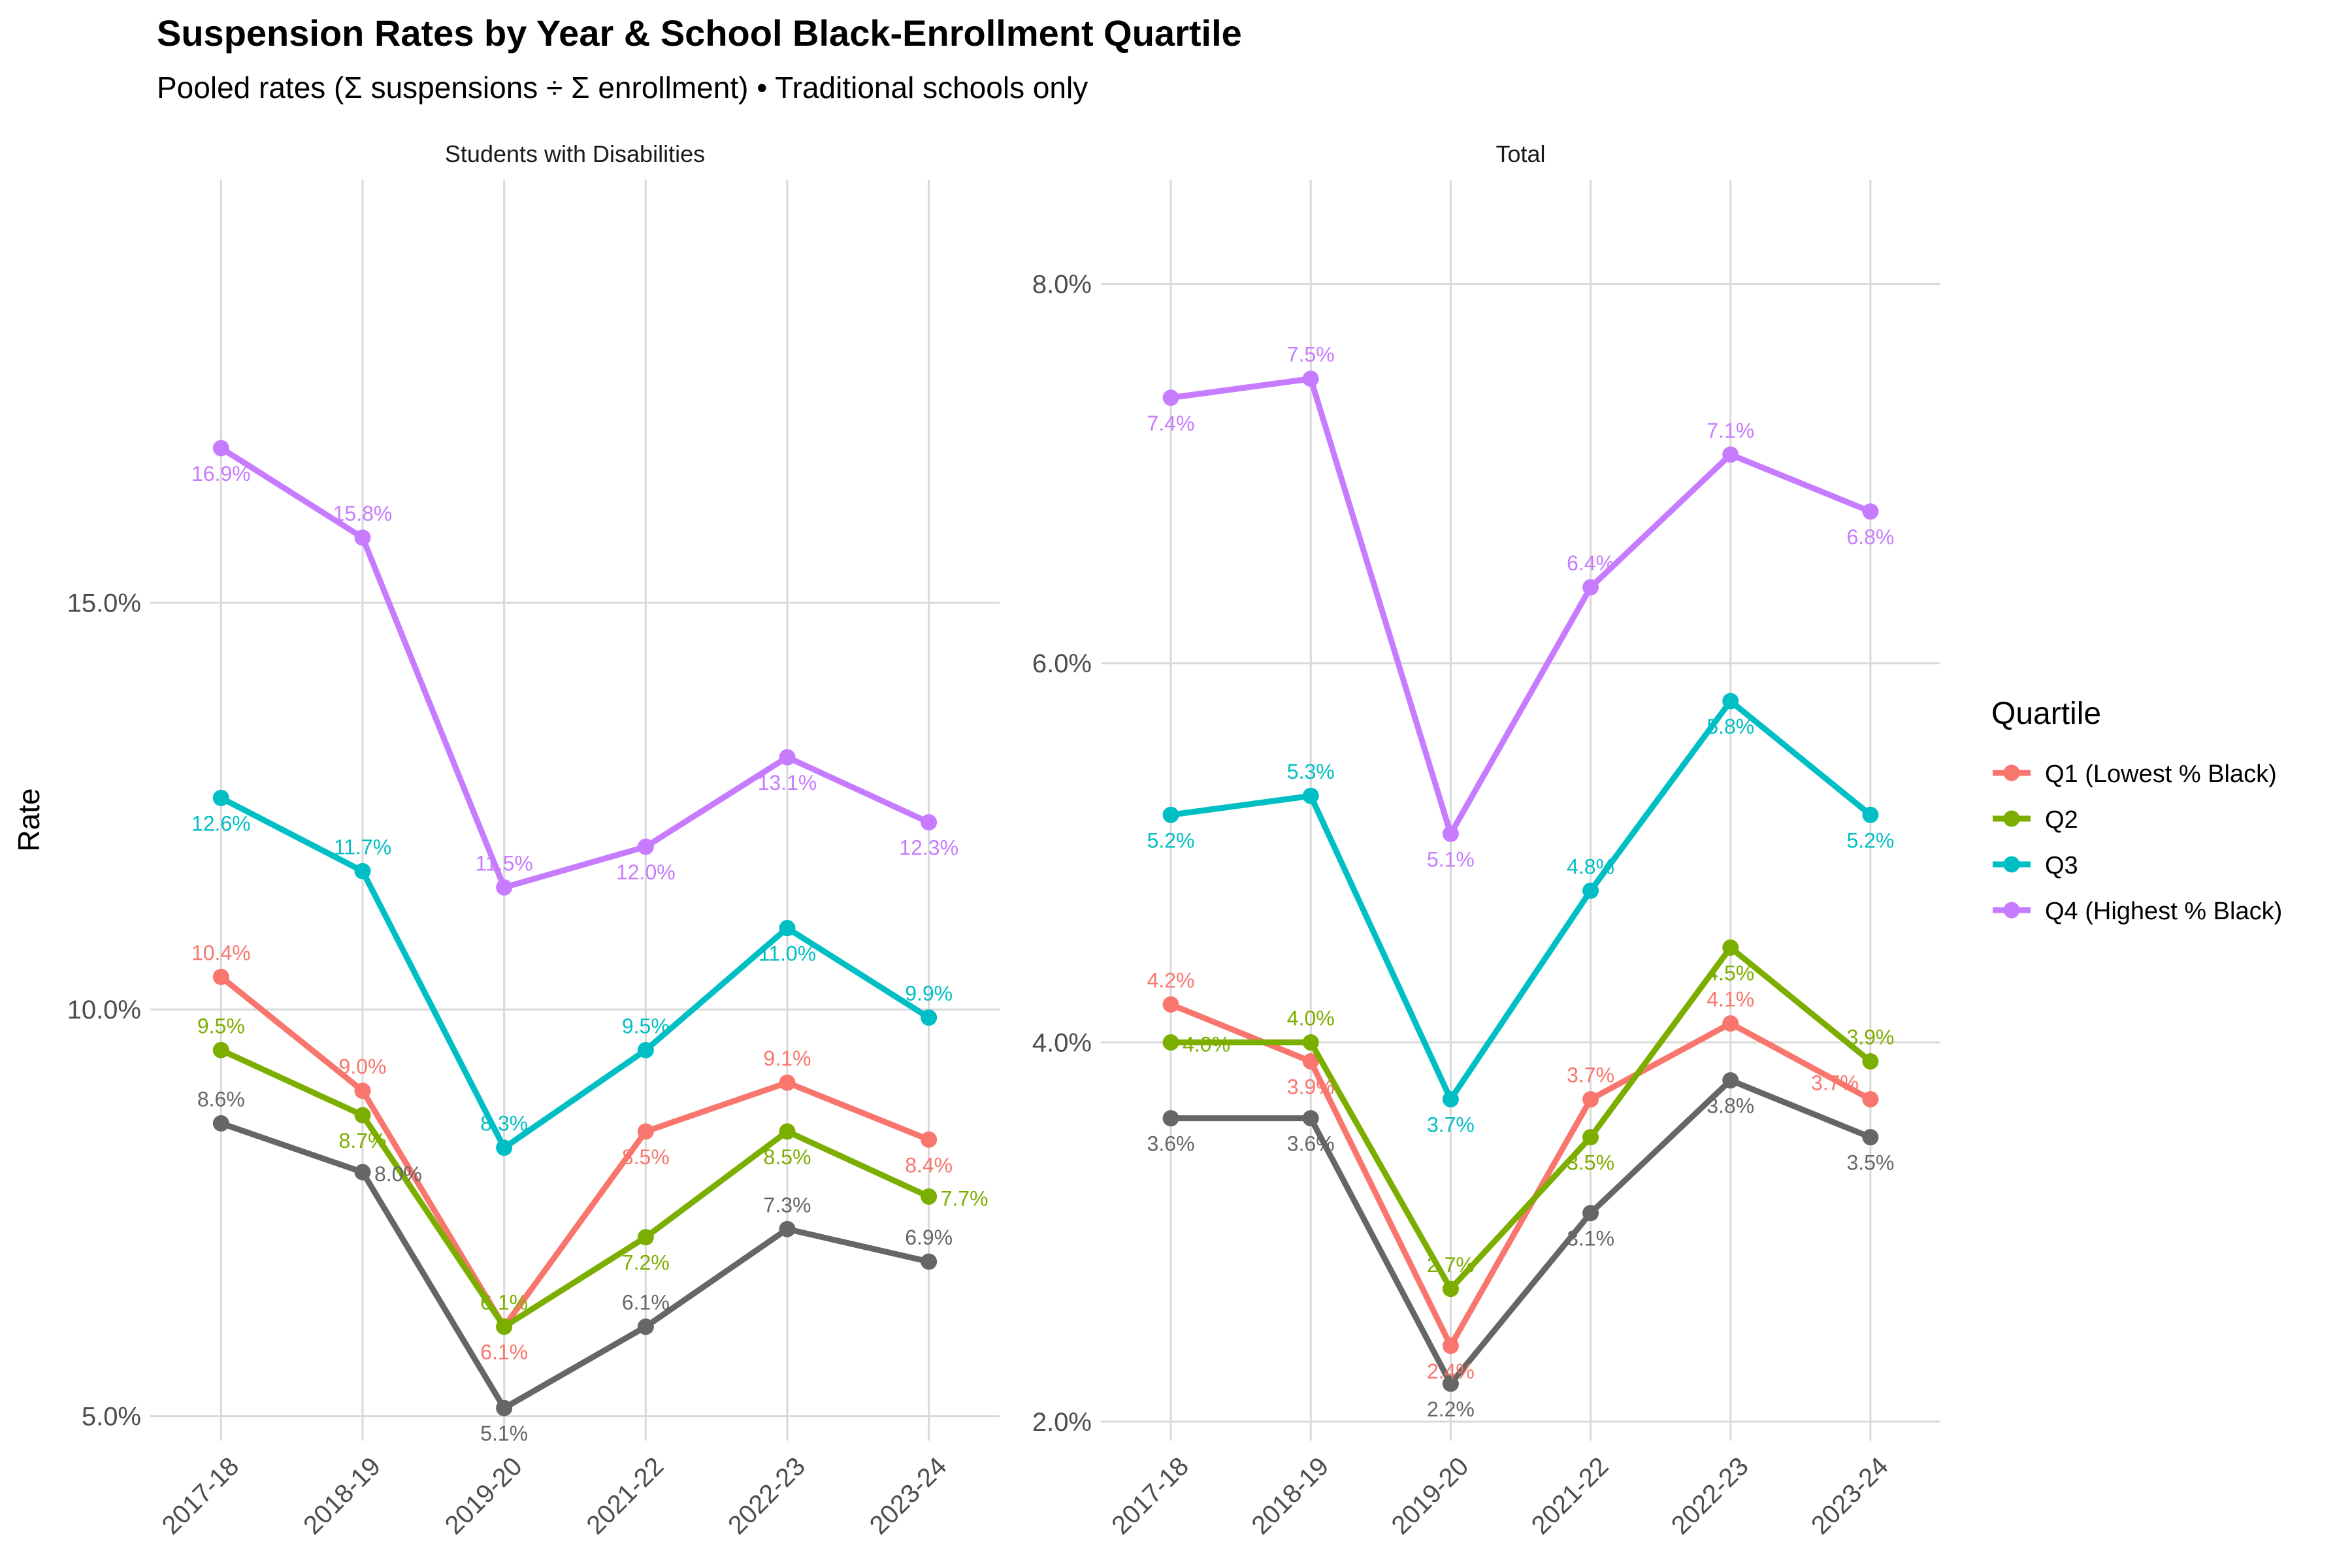 This screenshot has width=2352, height=1568. I want to click on data-label: 7.4%, so click(1171, 423).